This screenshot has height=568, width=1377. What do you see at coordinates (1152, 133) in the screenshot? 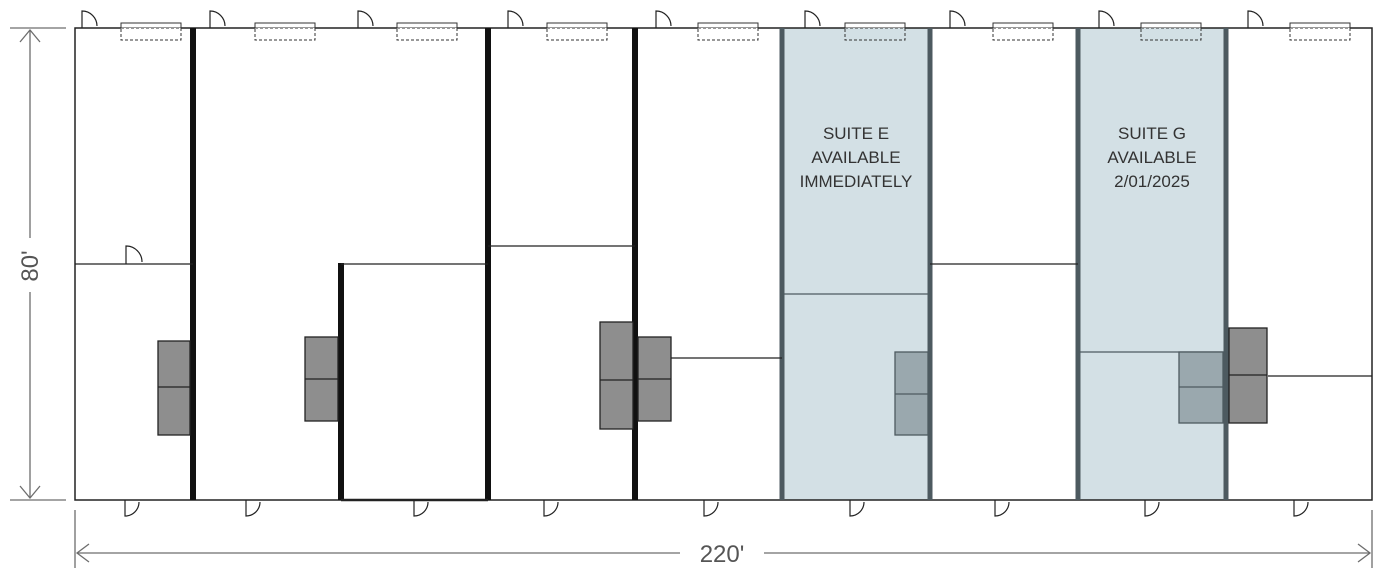
I see `suite-g-name: SUITE G` at bounding box center [1152, 133].